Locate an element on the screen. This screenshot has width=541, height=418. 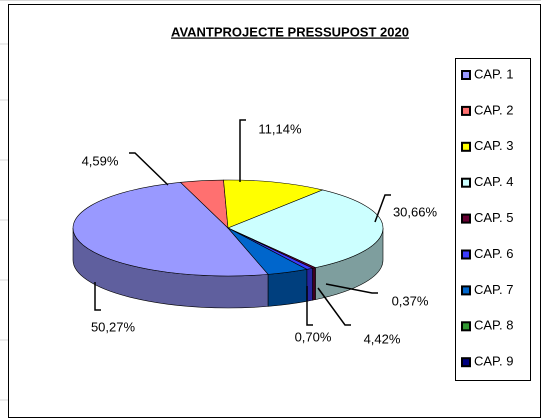
data-label: 4,42% is located at coordinates (382, 338).